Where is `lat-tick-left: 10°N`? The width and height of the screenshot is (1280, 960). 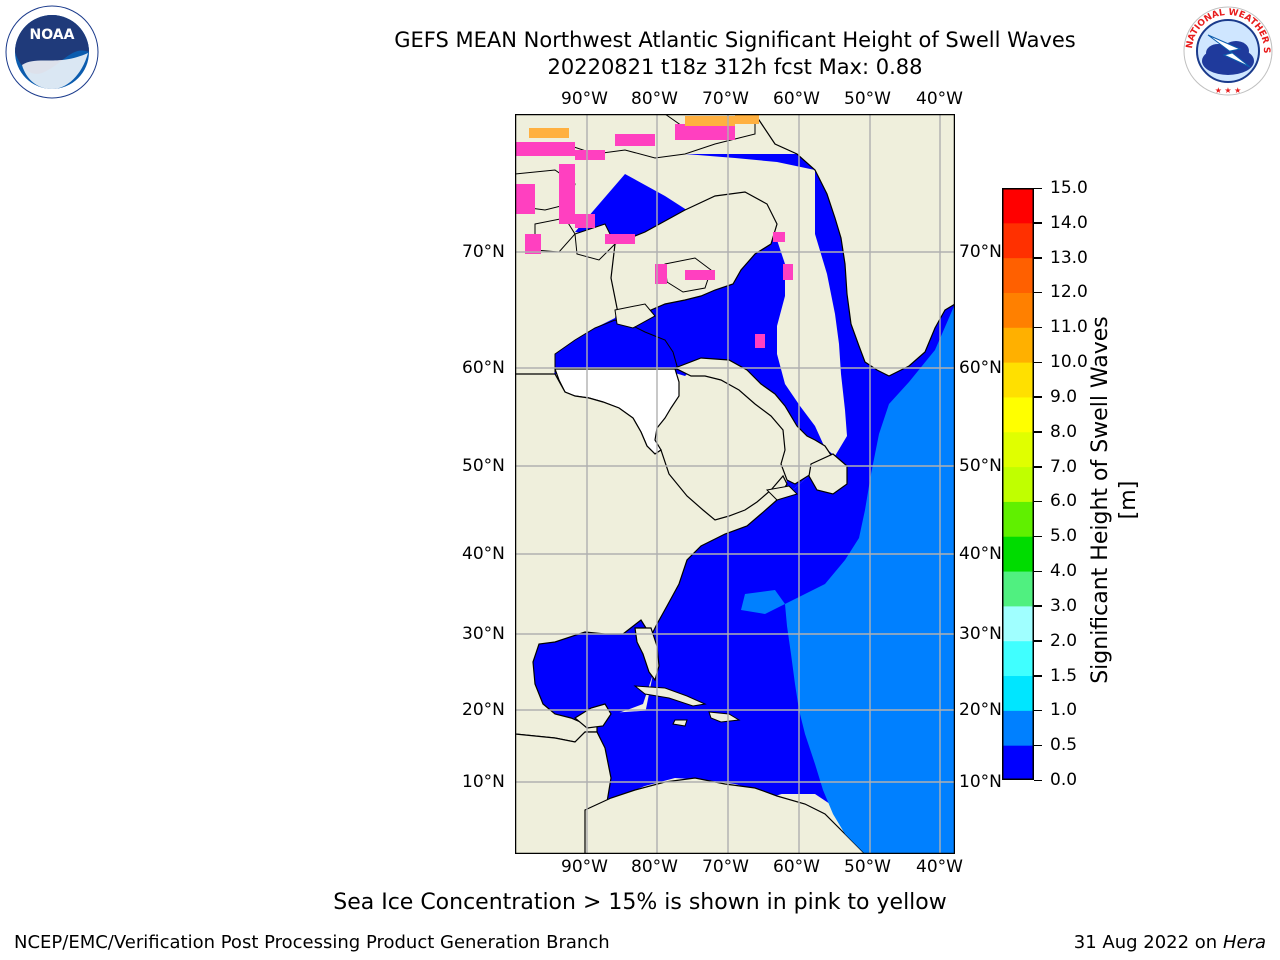 lat-tick-left: 10°N is located at coordinates (483, 782).